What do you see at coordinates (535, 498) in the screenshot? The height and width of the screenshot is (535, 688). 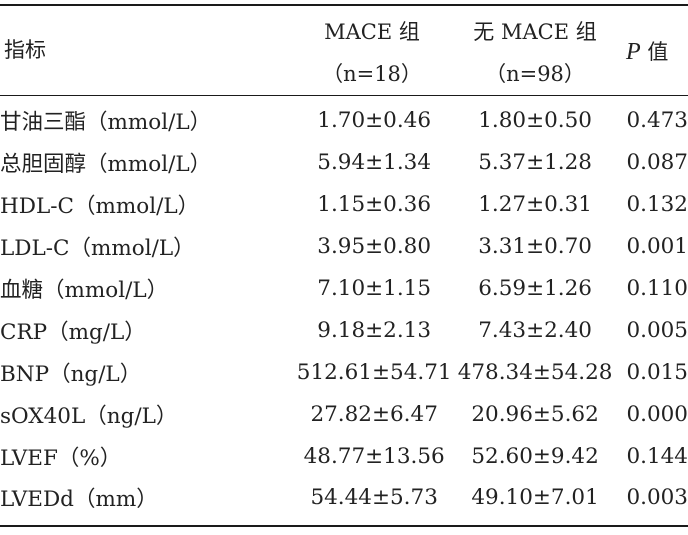 I see `cell-no-mace: 49.10±7.01` at bounding box center [535, 498].